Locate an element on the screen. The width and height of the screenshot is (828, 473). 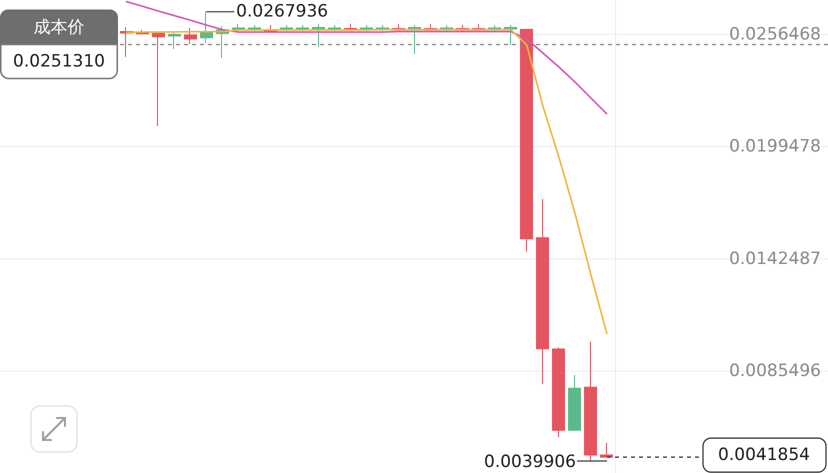
y-tick-label: 0.0199478 is located at coordinates (775, 146).